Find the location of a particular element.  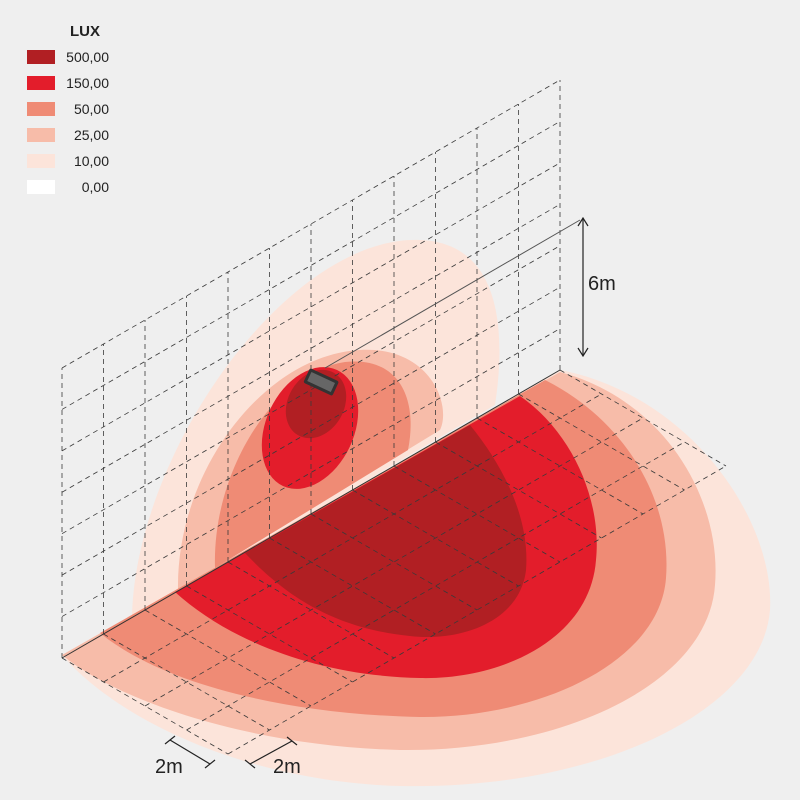

legend-label: 0,00 is located at coordinates (95, 187).